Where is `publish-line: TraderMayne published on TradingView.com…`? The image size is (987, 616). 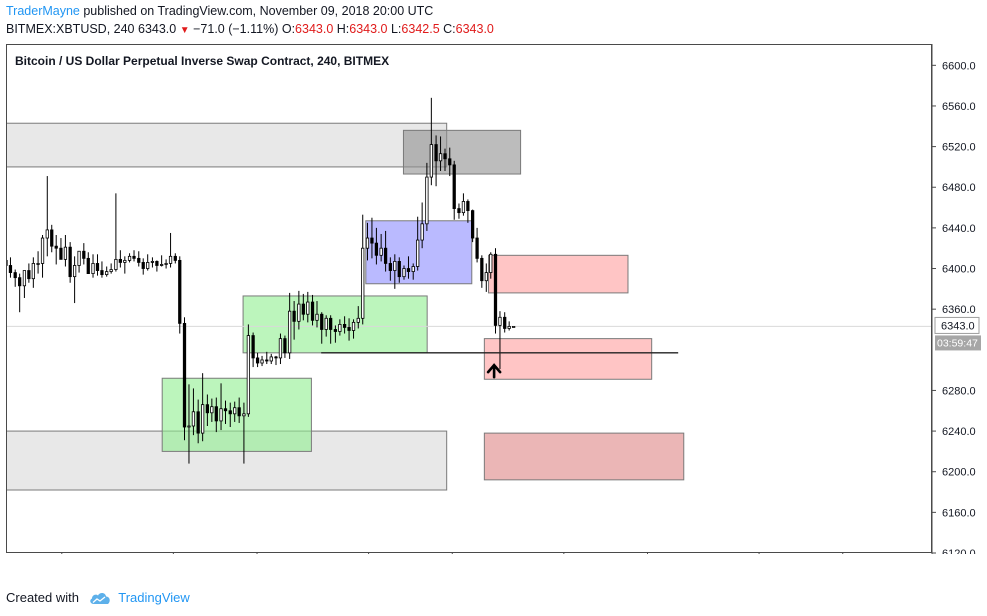 publish-line: TraderMayne published on TradingView.com… is located at coordinates (493, 11).